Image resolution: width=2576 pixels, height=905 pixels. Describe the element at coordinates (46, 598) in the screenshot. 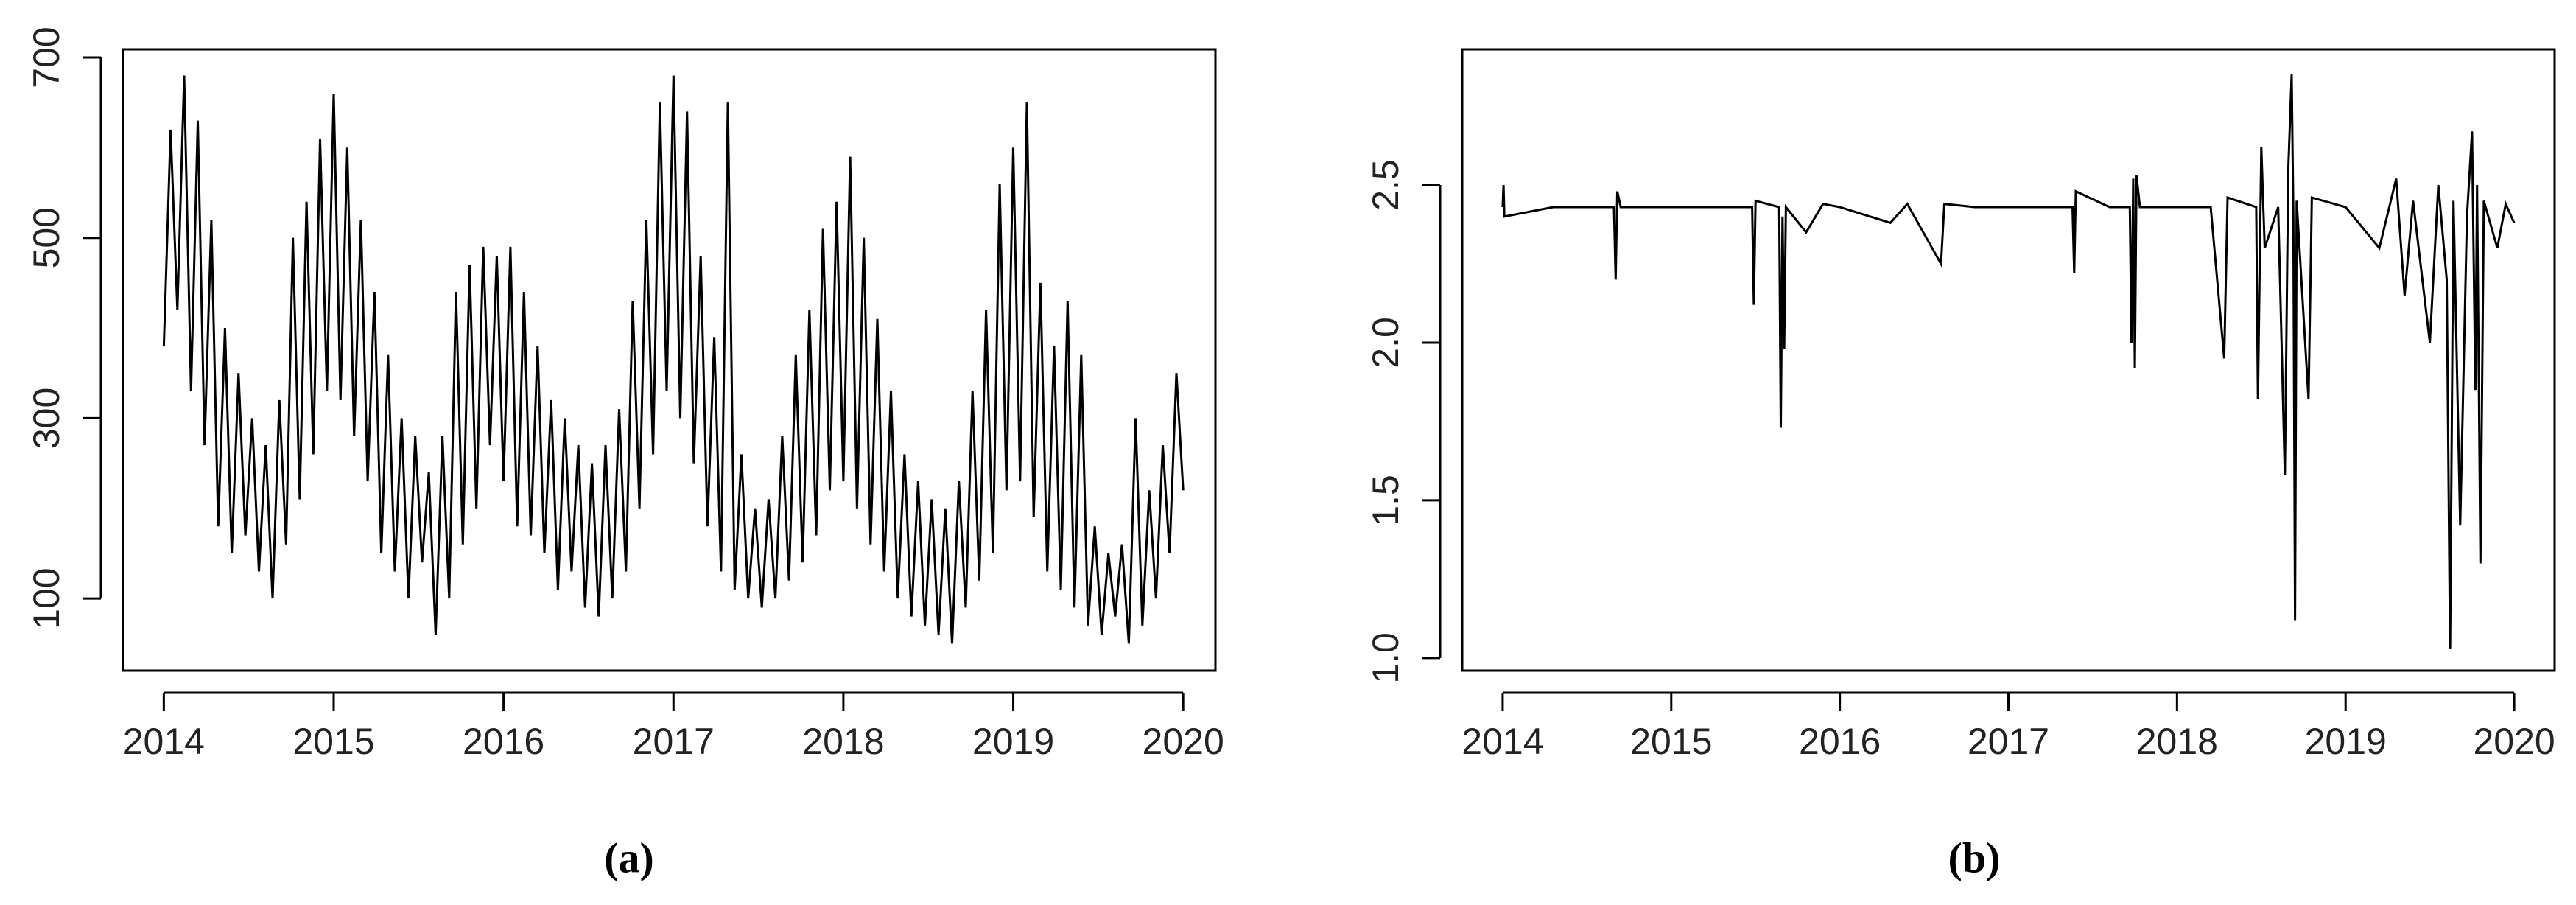

I see `y-tick-label: 100` at that location.